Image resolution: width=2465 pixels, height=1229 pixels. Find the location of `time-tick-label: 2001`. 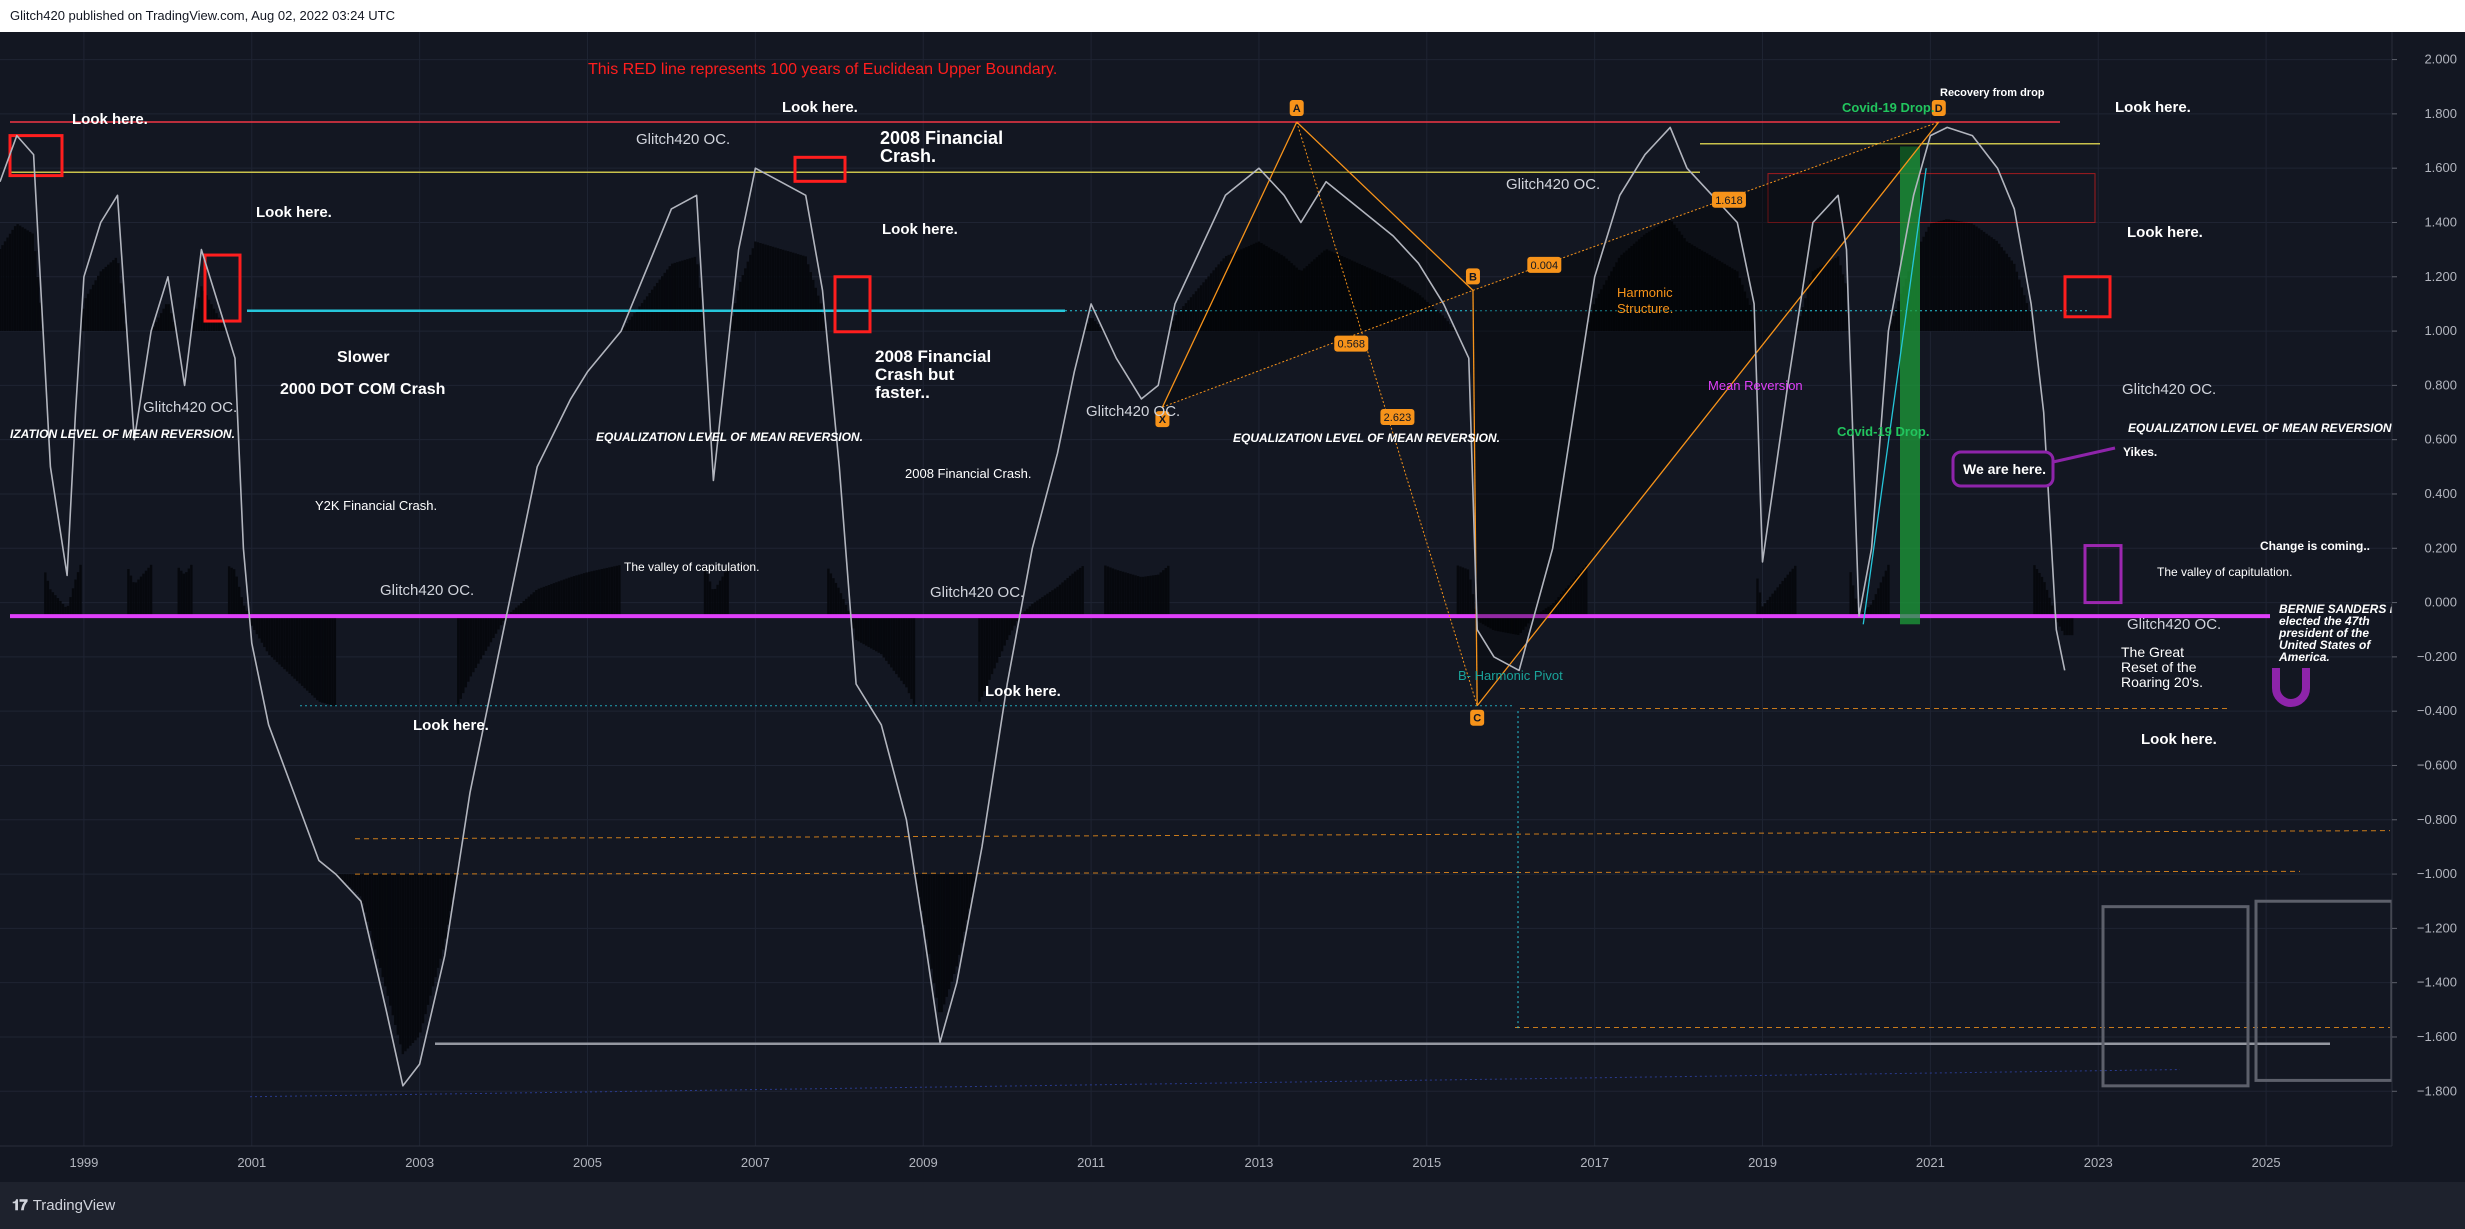

time-tick-label: 2001 is located at coordinates (251, 1162).